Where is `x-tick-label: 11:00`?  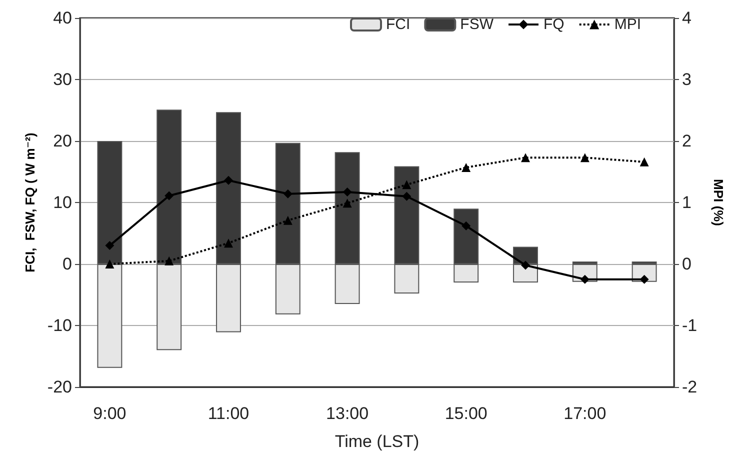
x-tick-label: 11:00 is located at coordinates (229, 413).